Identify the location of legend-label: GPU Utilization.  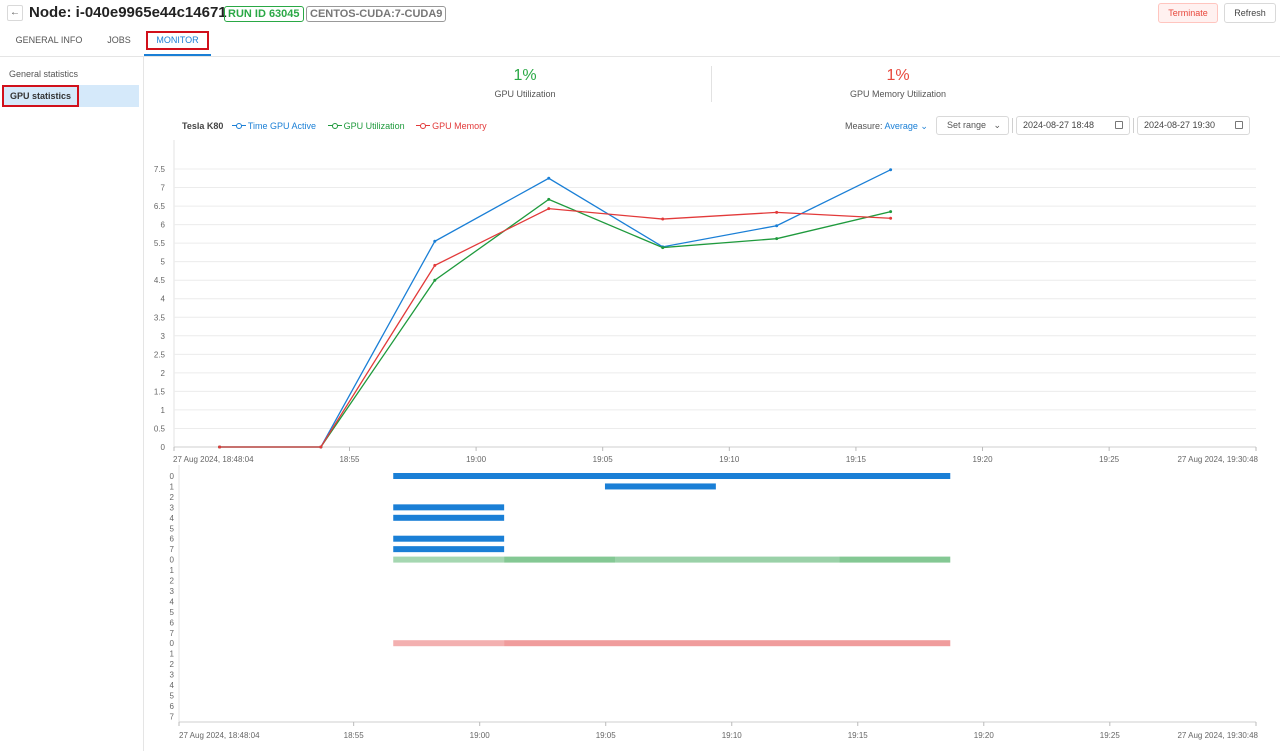
(374, 126).